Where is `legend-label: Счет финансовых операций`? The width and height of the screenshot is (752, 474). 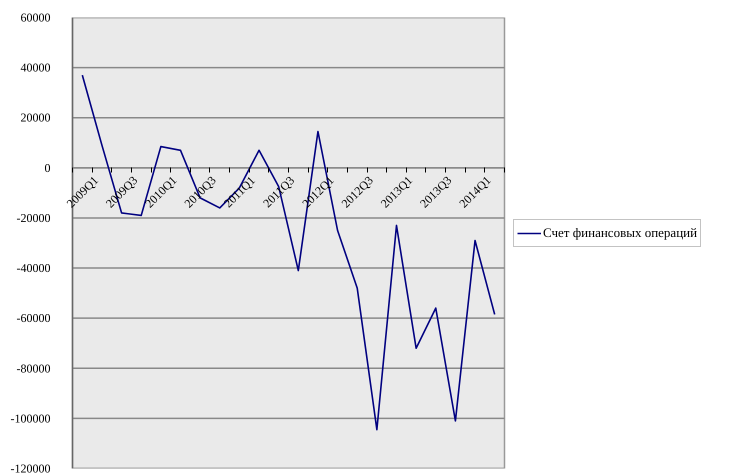 legend-label: Счет финансовых операций is located at coordinates (620, 233).